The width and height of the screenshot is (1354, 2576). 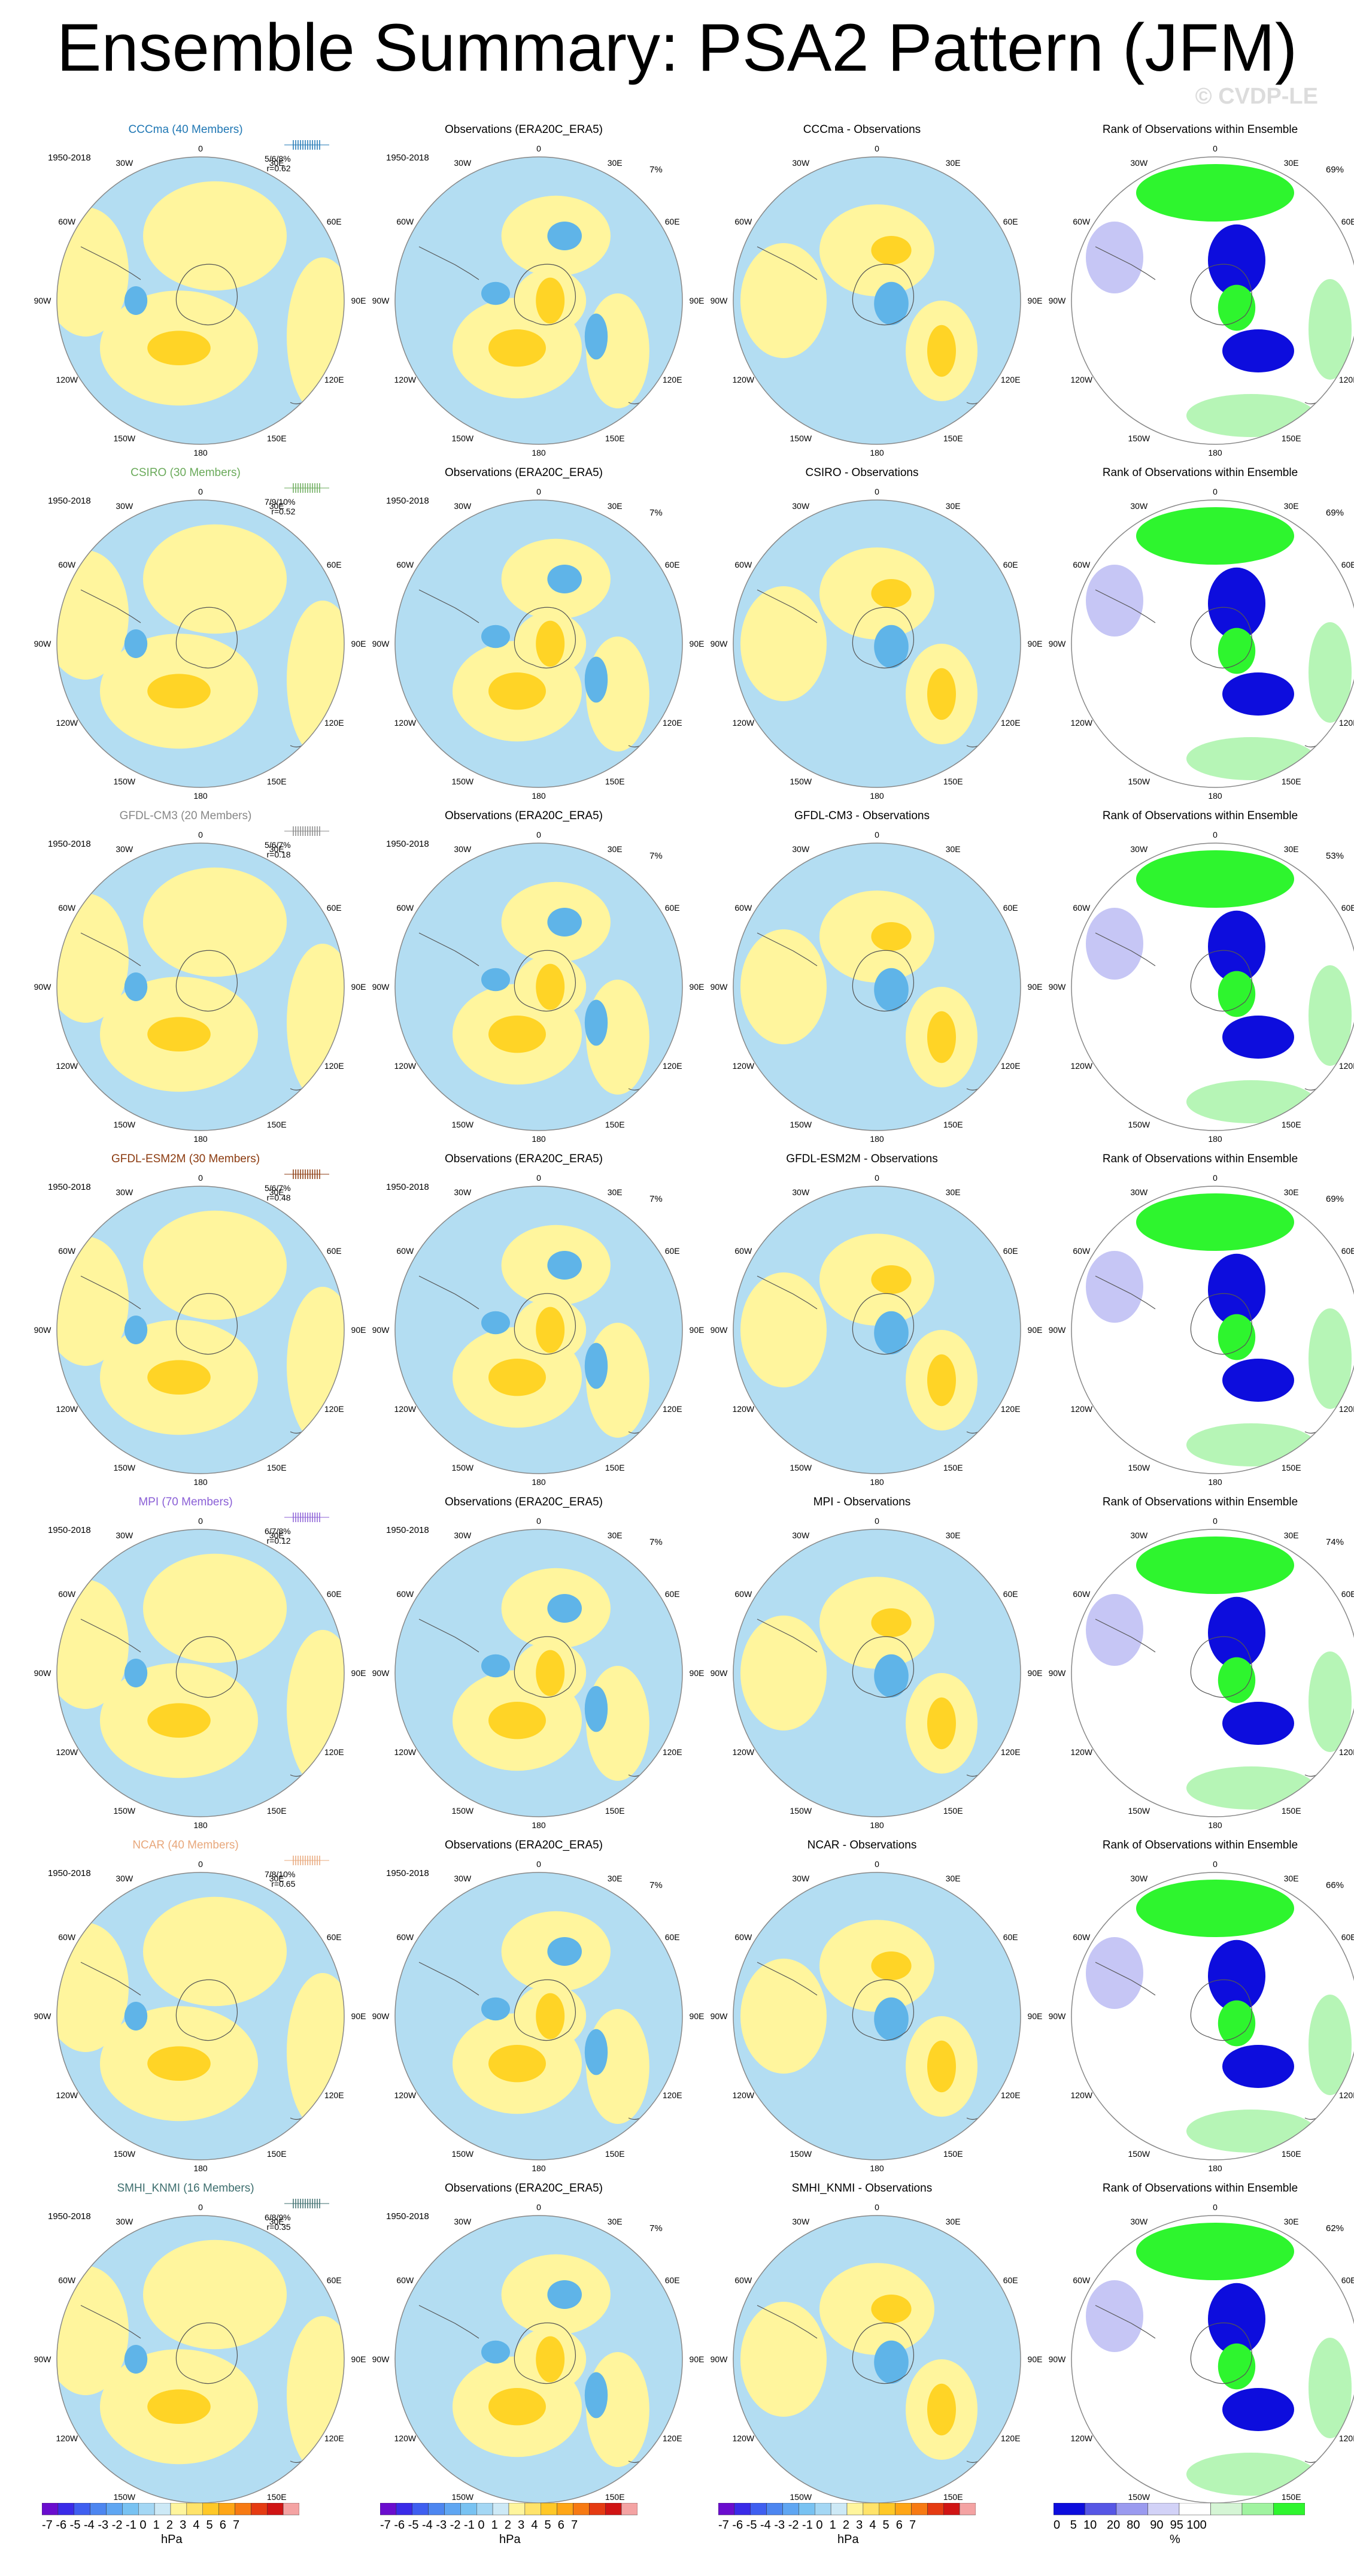 What do you see at coordinates (1179, 2509) in the screenshot?
I see `colorbar-swatches` at bounding box center [1179, 2509].